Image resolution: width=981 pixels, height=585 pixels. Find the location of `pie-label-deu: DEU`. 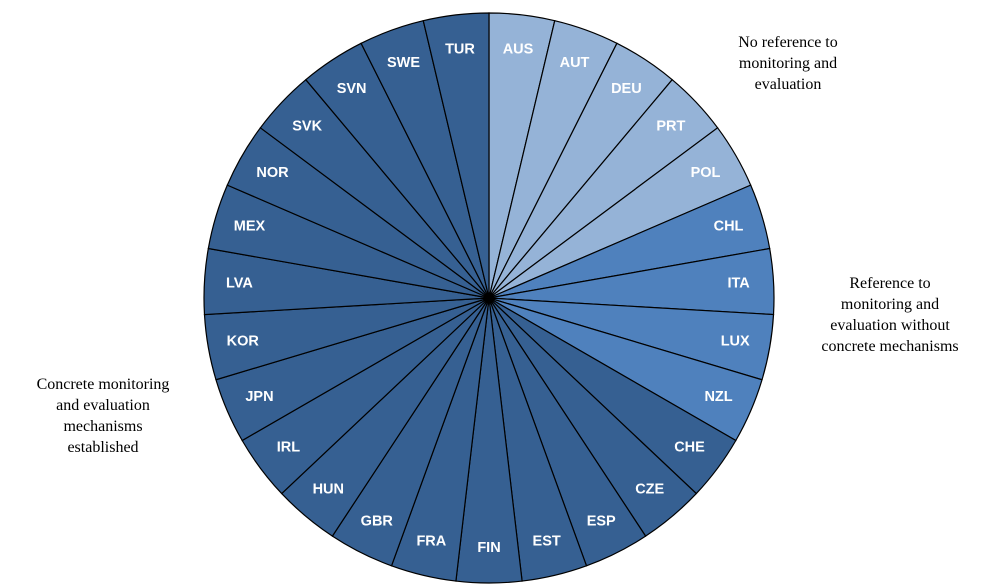

pie-label-deu: DEU is located at coordinates (626, 89).